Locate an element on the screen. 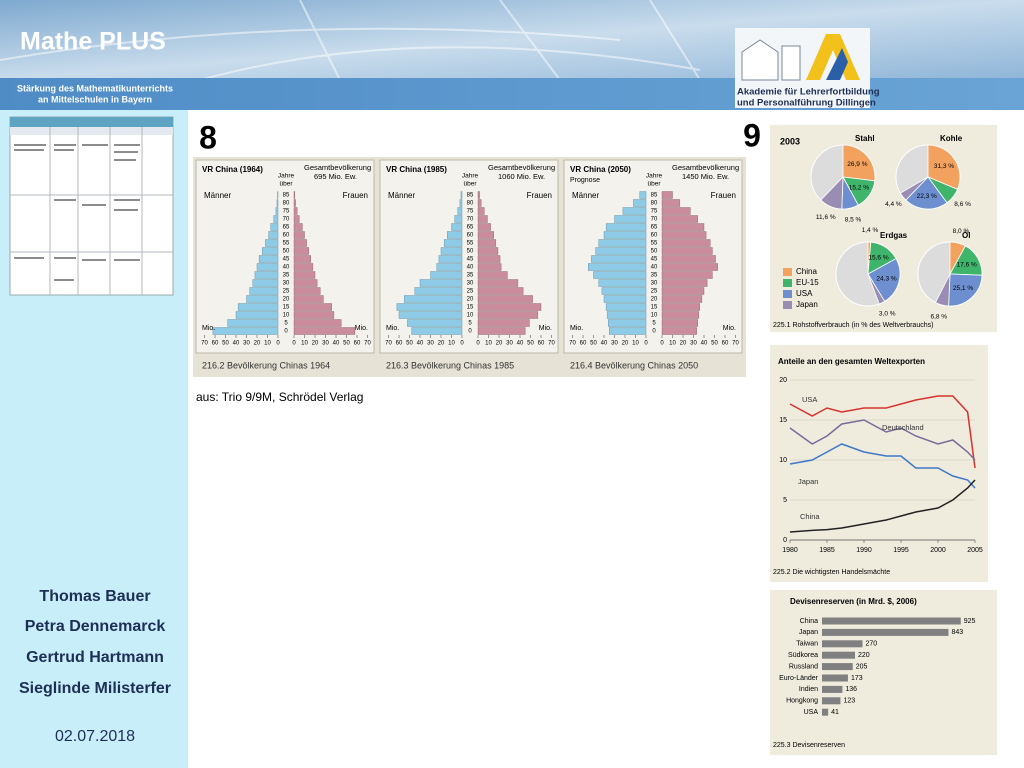  table-frame is located at coordinates (91, 206).